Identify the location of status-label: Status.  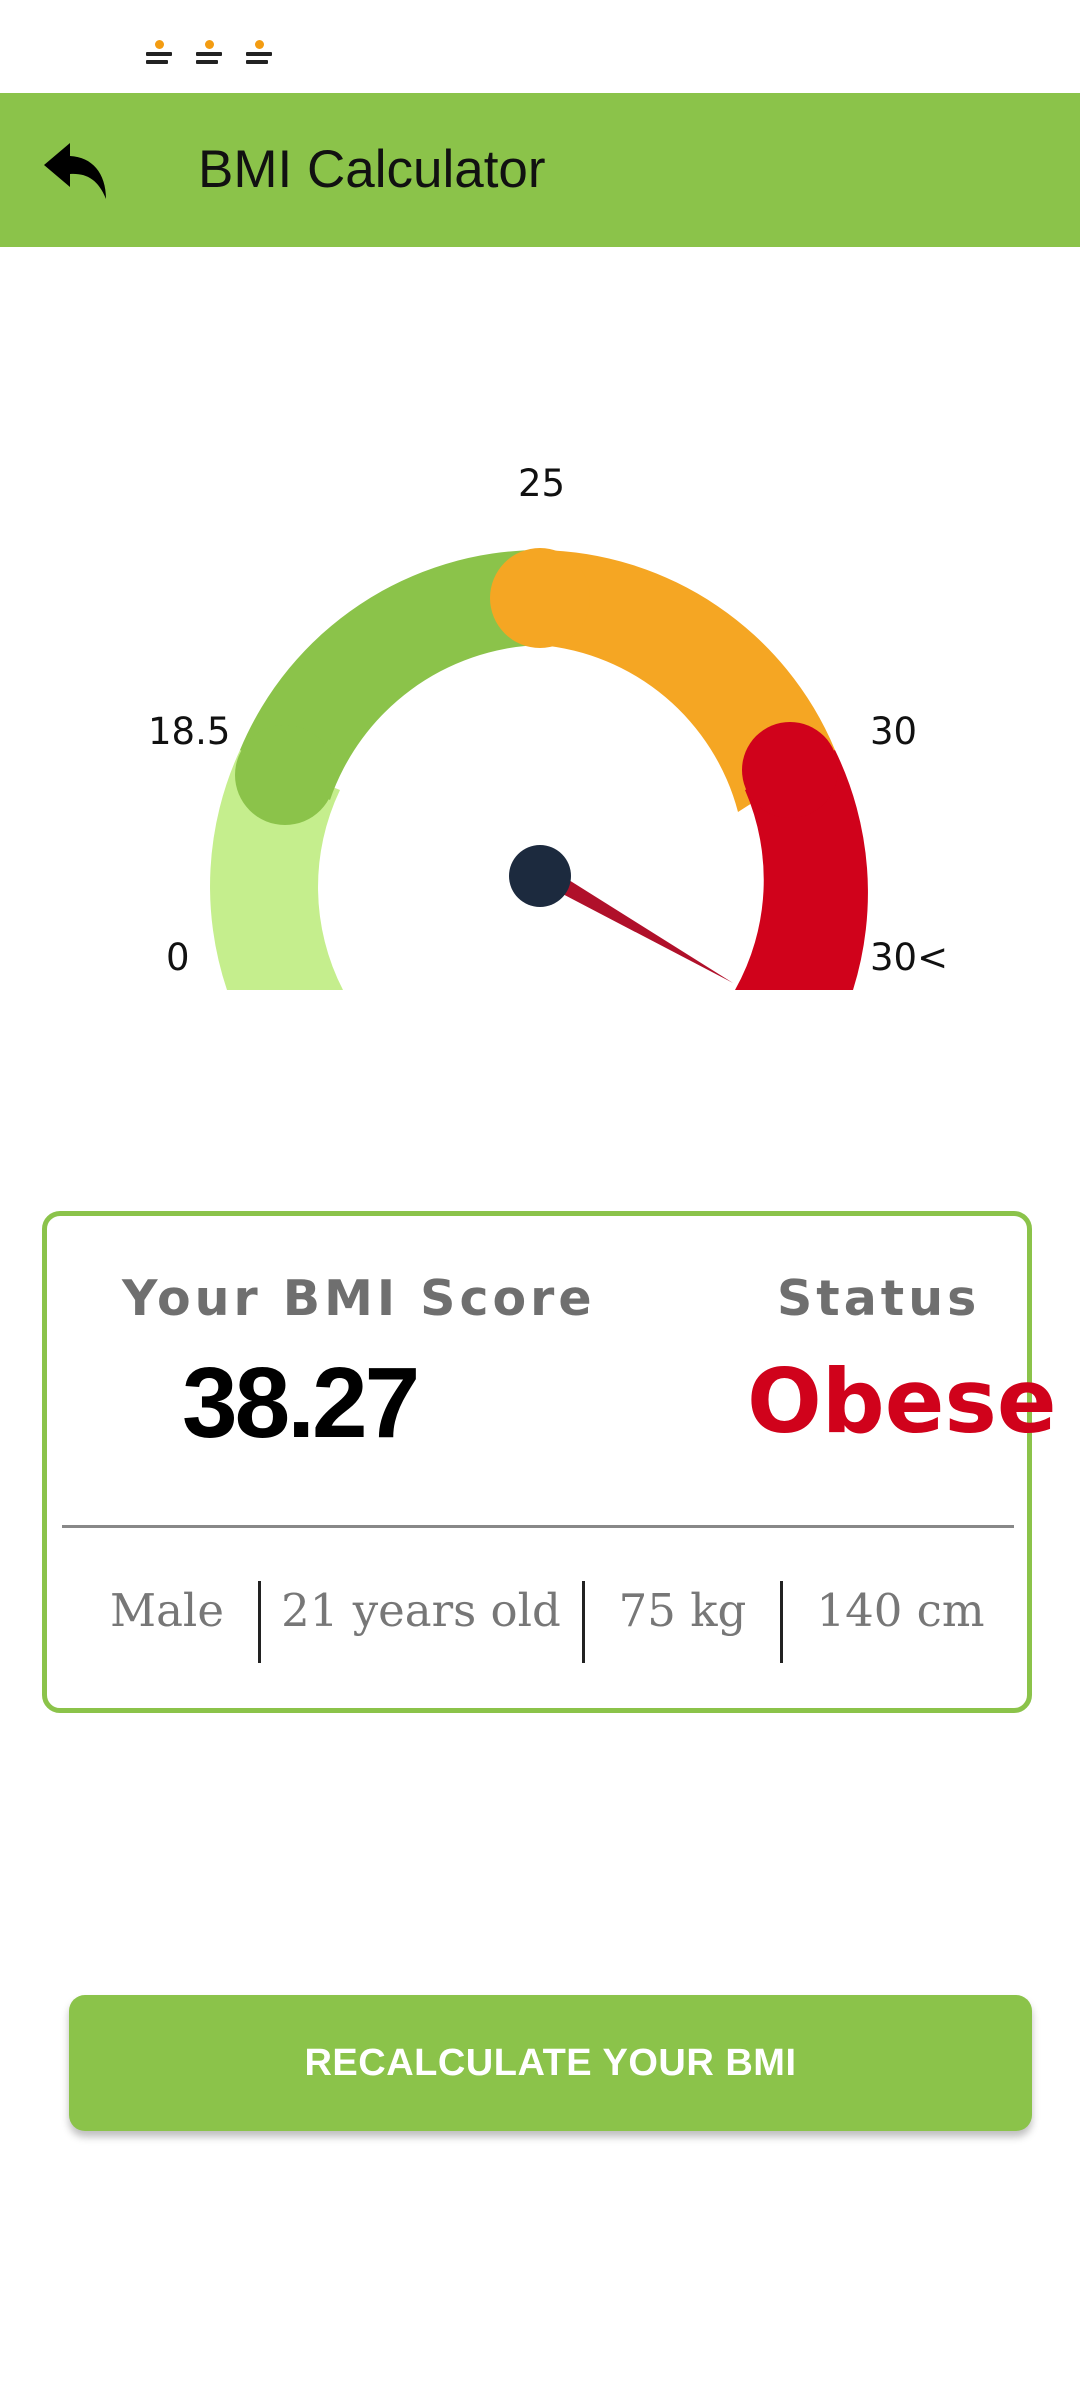
(879, 1298).